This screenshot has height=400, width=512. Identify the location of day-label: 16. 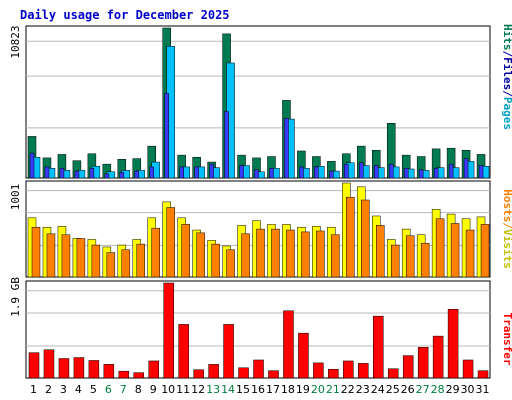
(258, 389).